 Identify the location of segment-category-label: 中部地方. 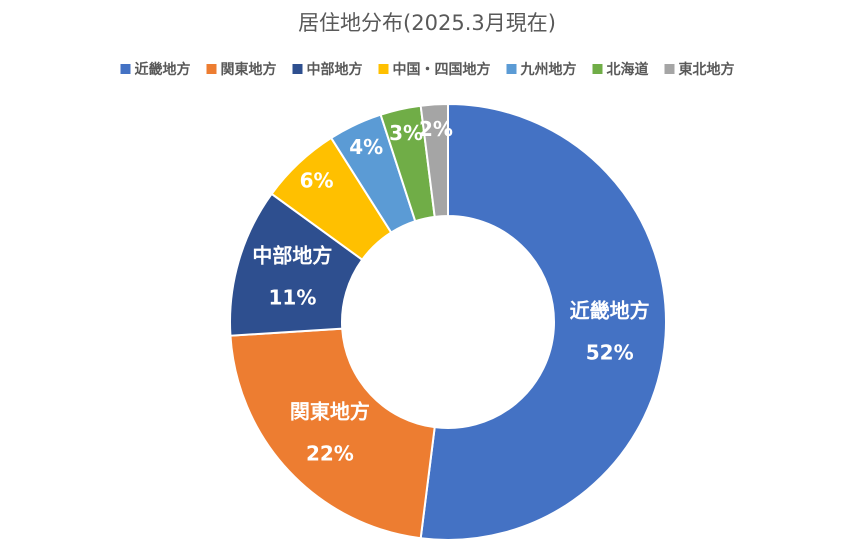
(292, 255).